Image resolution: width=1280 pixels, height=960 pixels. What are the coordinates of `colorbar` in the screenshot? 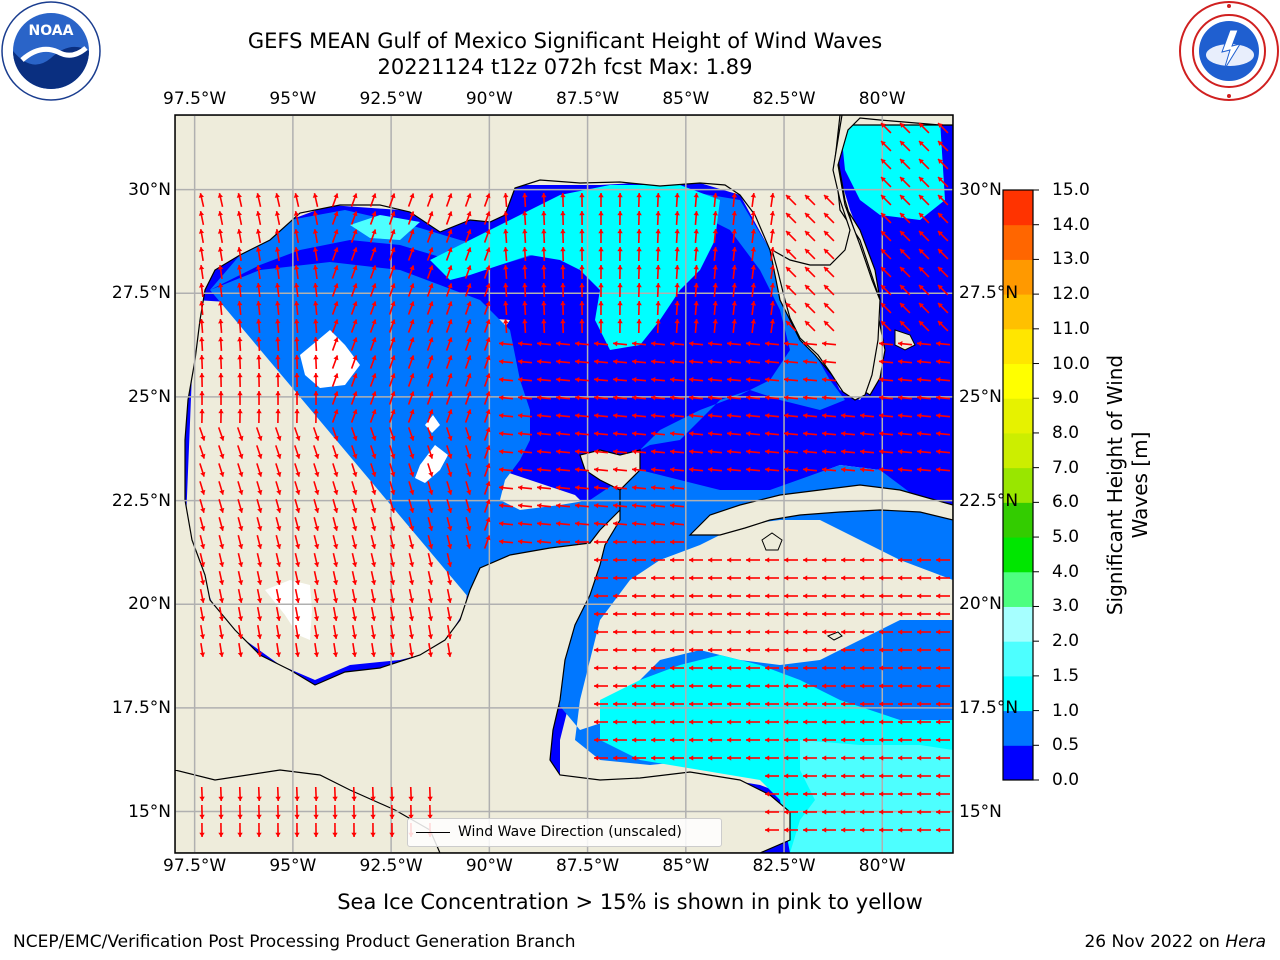 It's located at (1020, 485).